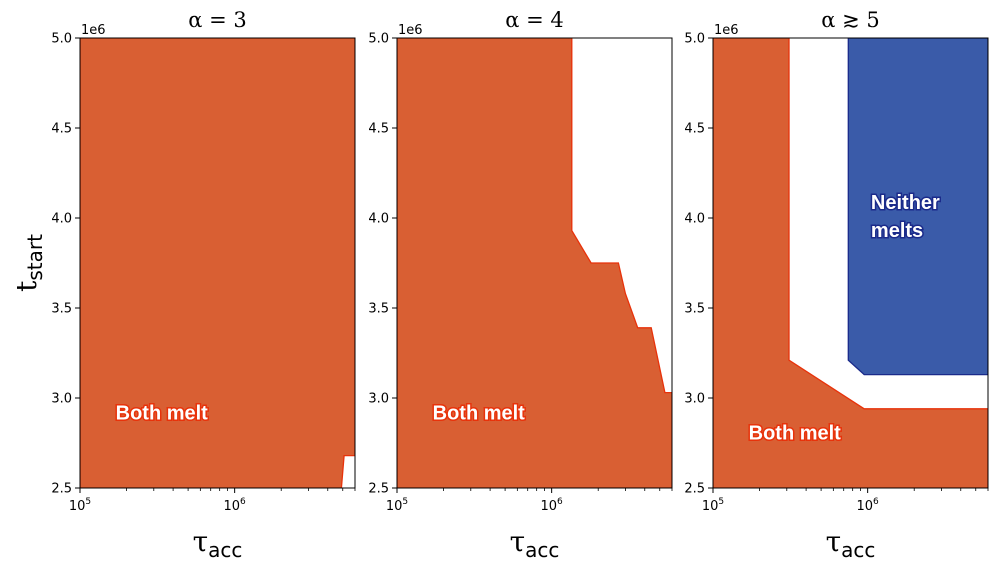  Describe the element at coordinates (897, 231) in the screenshot. I see `neither-melts-label: melts` at that location.